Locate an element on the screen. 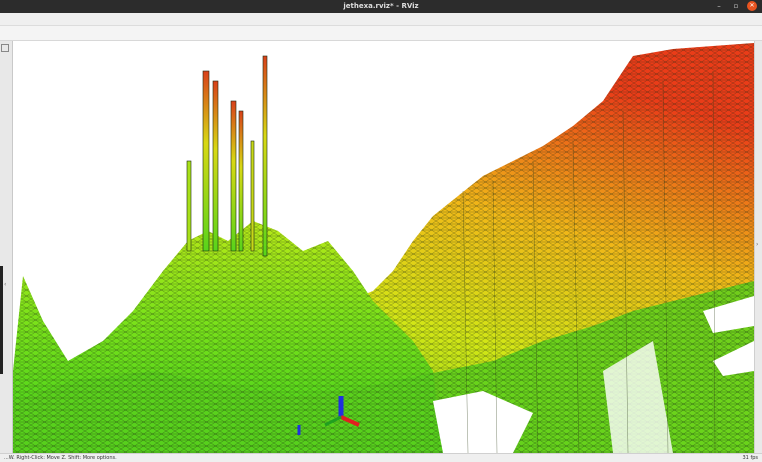 This screenshot has height=462, width=762. close-button: ✕ is located at coordinates (752, 6).